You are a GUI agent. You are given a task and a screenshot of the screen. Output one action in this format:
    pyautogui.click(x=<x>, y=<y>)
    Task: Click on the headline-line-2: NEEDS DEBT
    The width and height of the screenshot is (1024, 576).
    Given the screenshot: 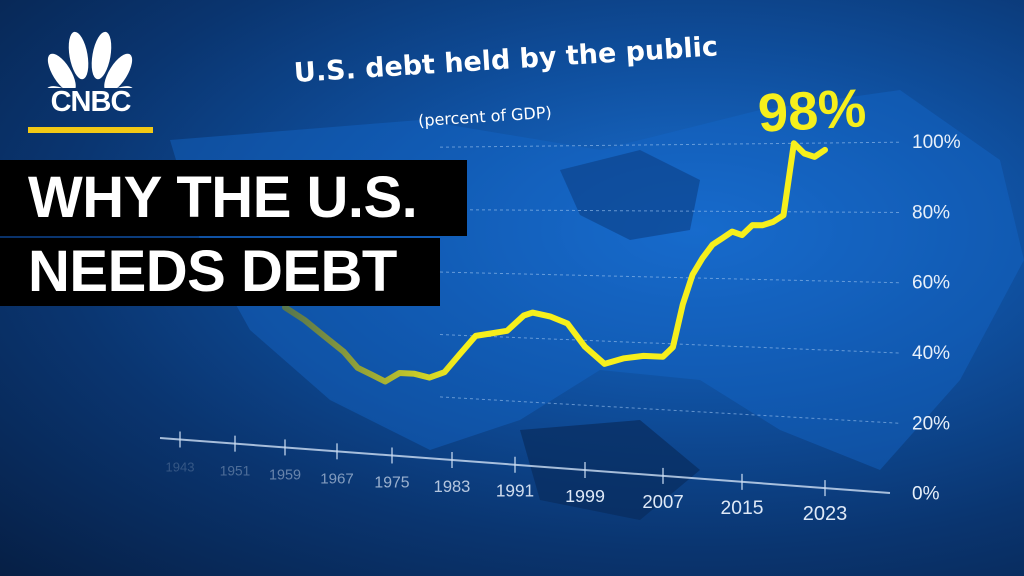 What is the action you would take?
    pyautogui.click(x=220, y=272)
    